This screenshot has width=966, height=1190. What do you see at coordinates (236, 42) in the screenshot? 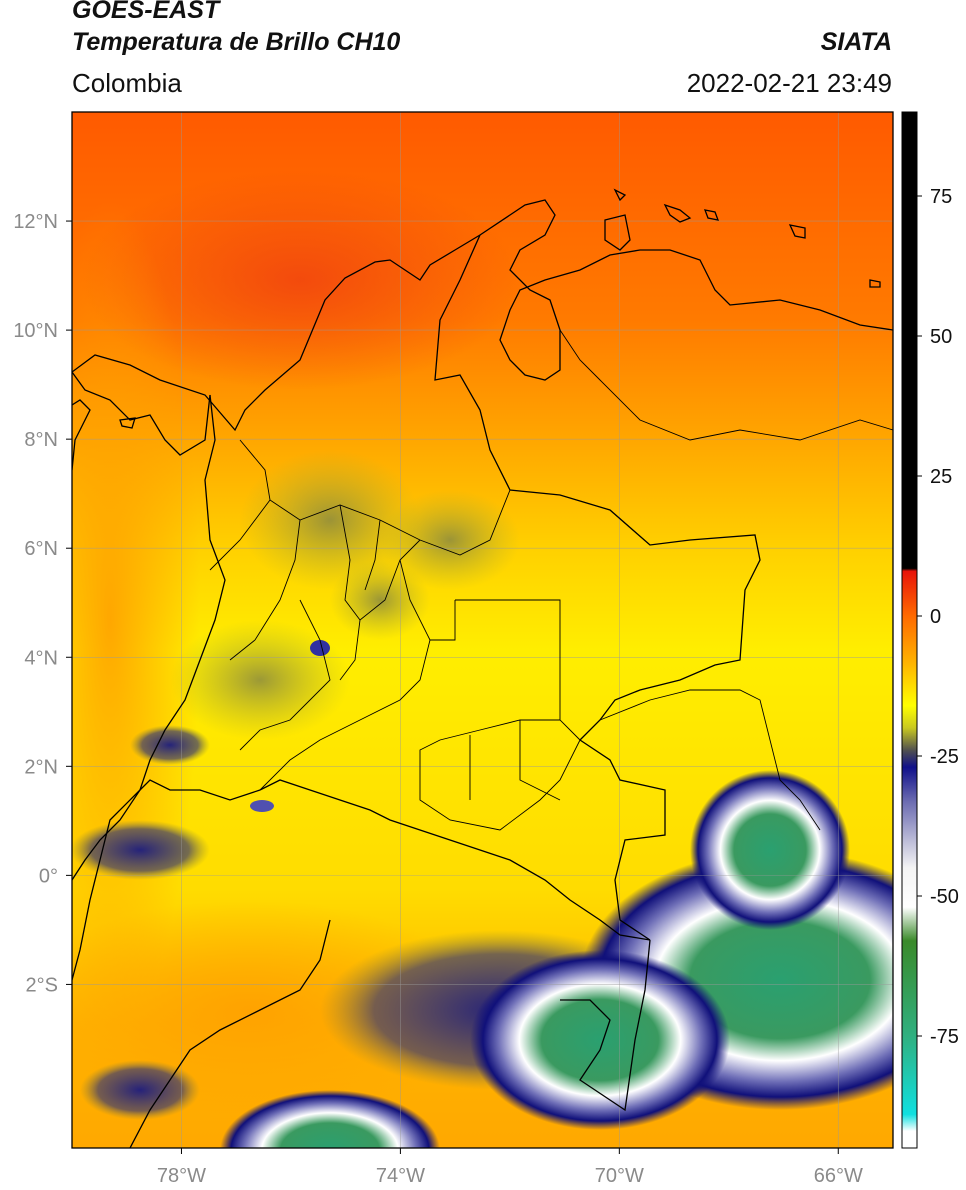
I see `map-title-product: Temperatura de Brillo CH10` at bounding box center [236, 42].